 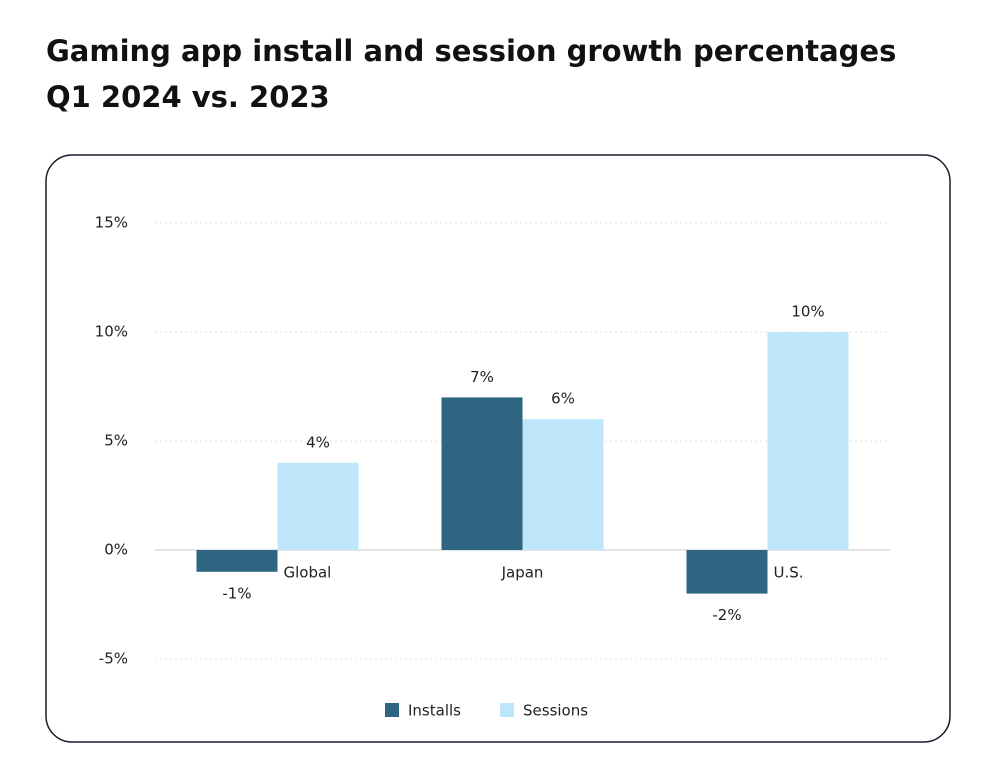 I want to click on y-tick-label: 0%, so click(x=116, y=550).